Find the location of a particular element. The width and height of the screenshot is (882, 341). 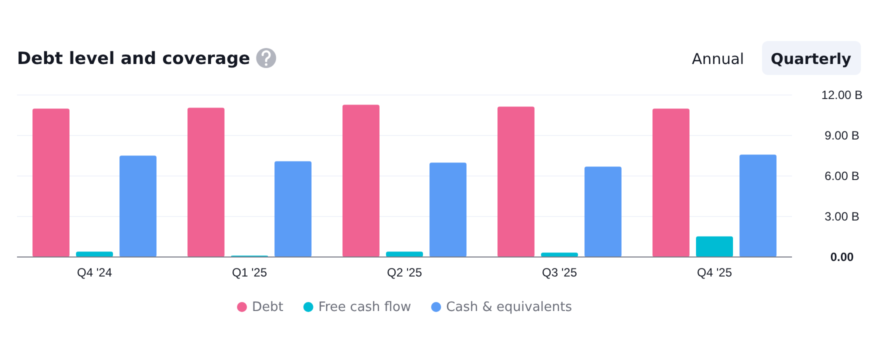

y-tick-label: 3.00 B is located at coordinates (842, 216).